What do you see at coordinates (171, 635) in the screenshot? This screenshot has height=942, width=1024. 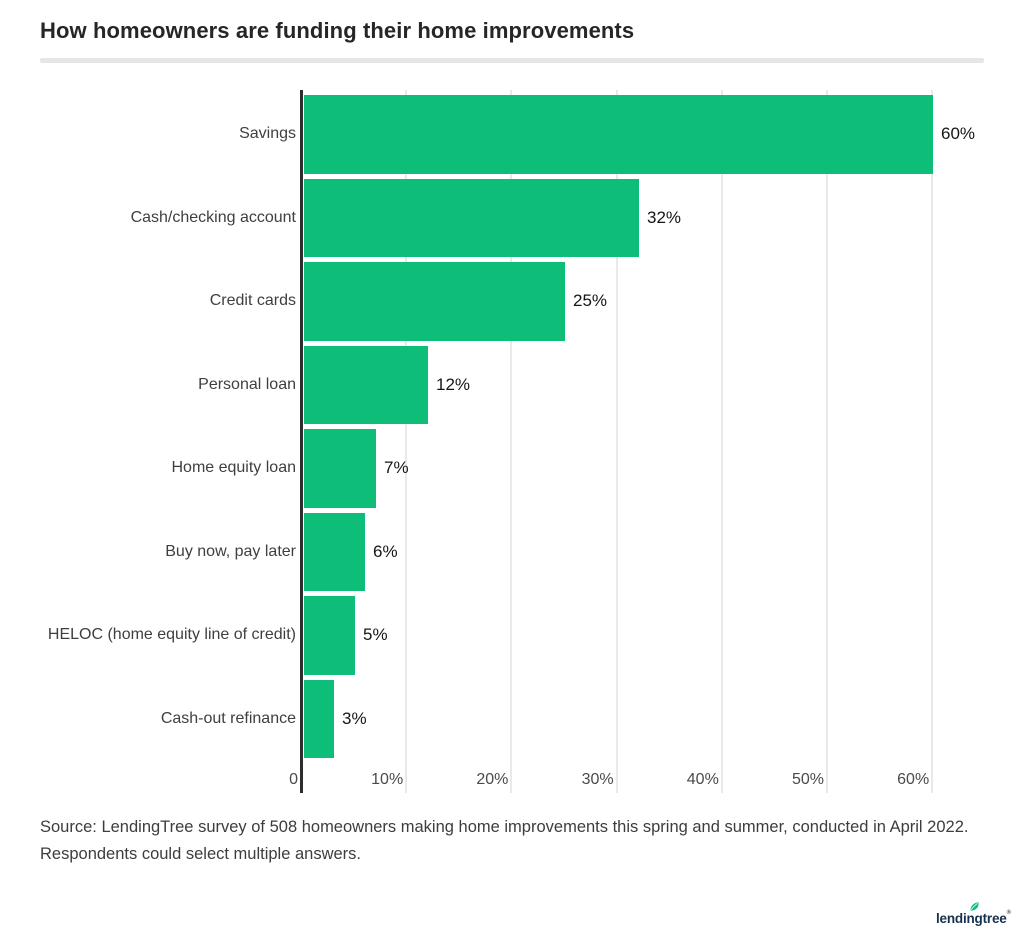 I see `category-label: HELOC (home equity line of credit)` at bounding box center [171, 635].